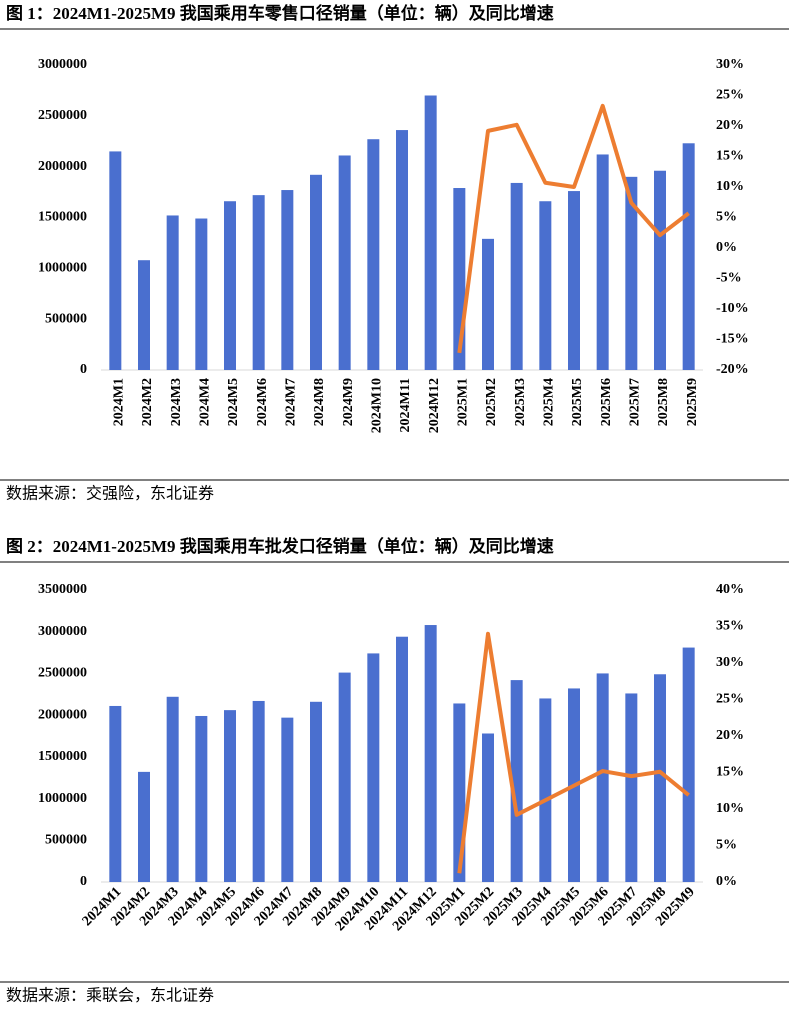 The width and height of the screenshot is (789, 1011). I want to click on x-tick-label: 2024M8, so click(319, 402).